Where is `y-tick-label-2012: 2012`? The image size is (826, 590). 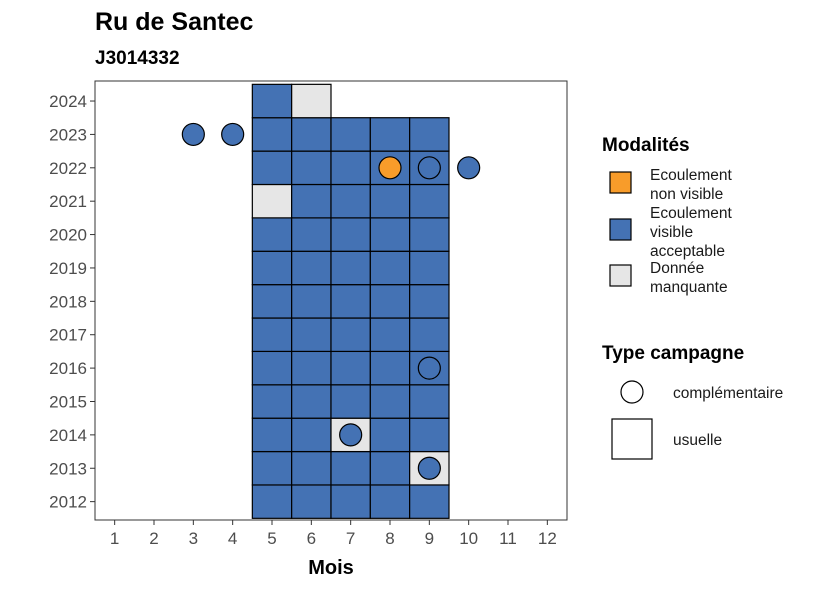
y-tick-label-2012: 2012 is located at coordinates (68, 502).